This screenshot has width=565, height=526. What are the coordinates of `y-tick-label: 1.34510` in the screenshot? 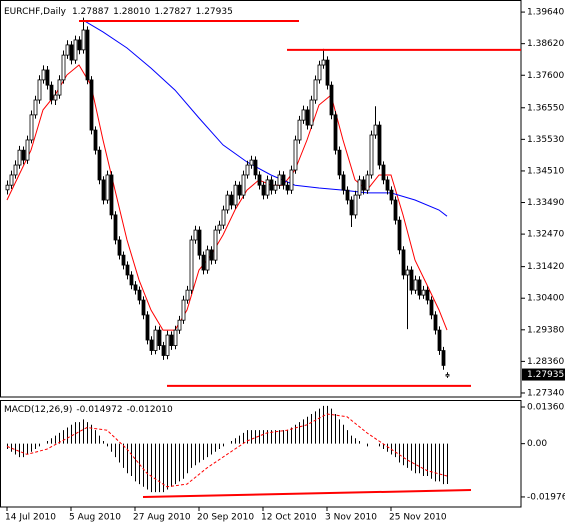 It's located at (545, 171).